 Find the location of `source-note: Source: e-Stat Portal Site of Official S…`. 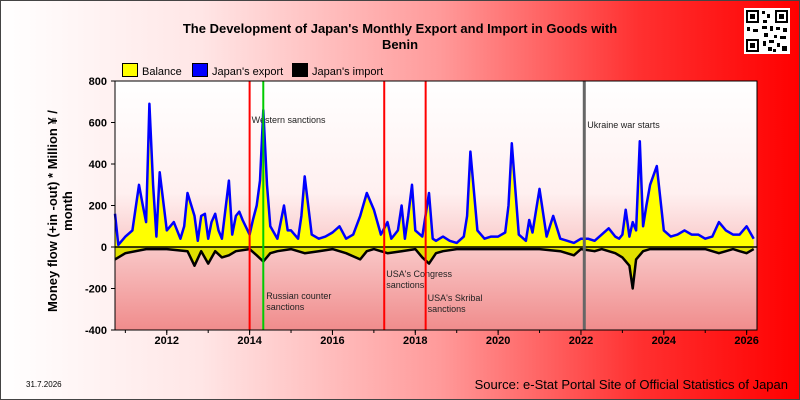

source-note: Source: e-Stat Portal Site of Official S… is located at coordinates (631, 384).